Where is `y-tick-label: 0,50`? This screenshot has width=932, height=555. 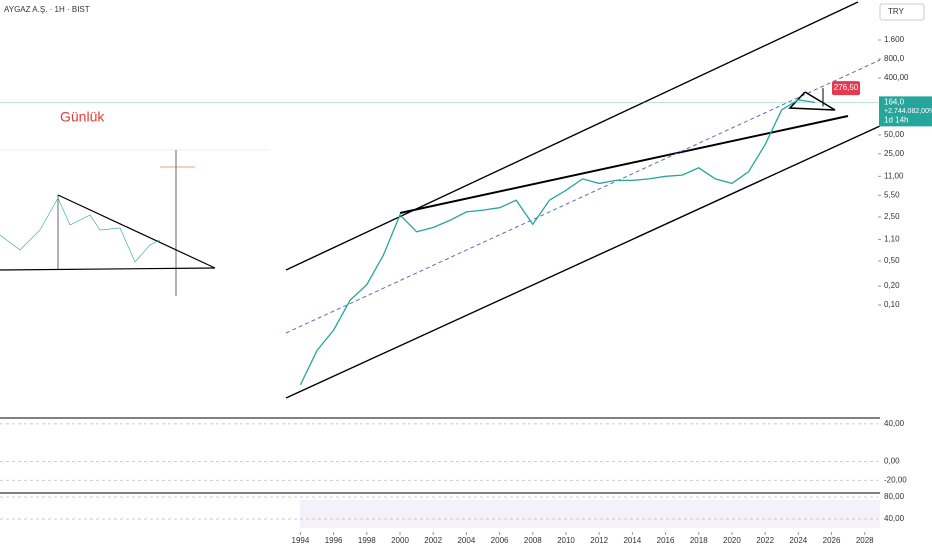
y-tick-label: 0,50 is located at coordinates (892, 260).